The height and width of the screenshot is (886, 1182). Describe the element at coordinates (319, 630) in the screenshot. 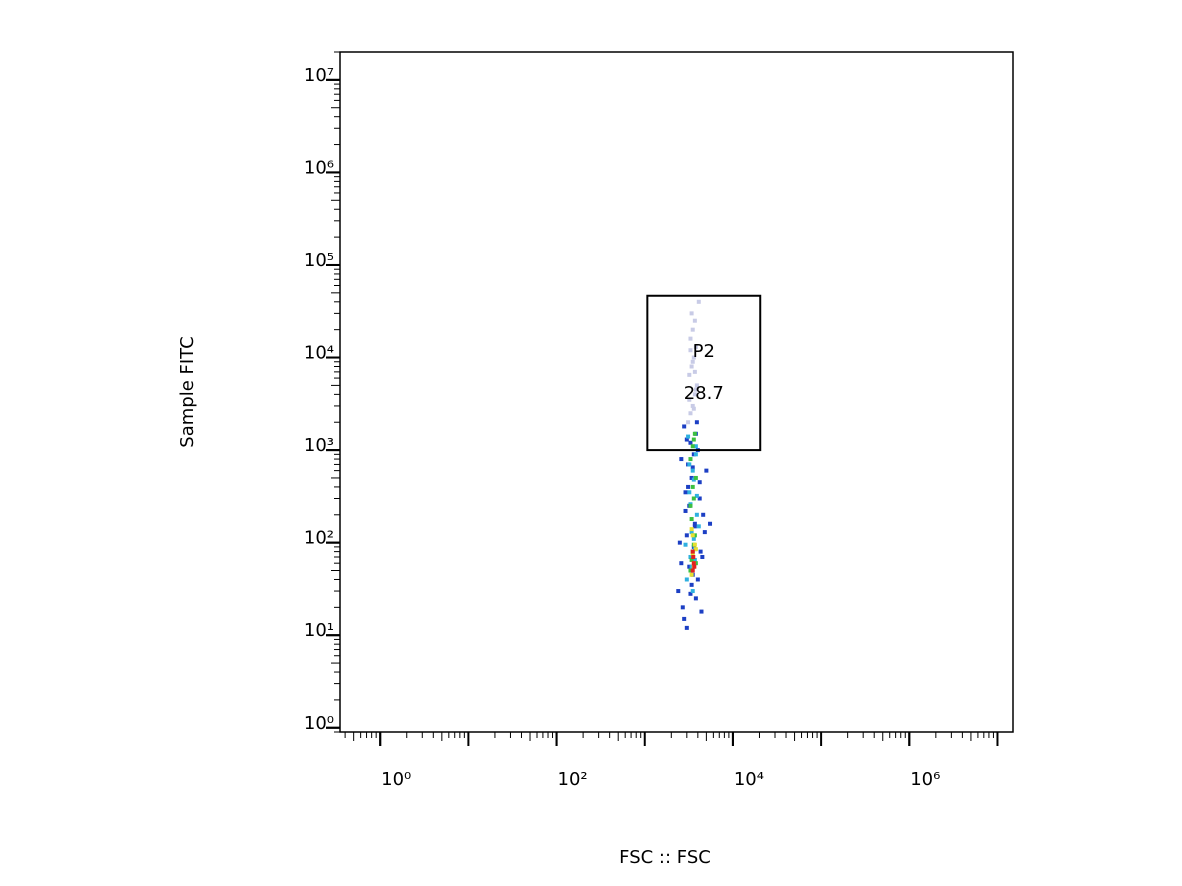

I see `y-tick-label: 10¹` at that location.